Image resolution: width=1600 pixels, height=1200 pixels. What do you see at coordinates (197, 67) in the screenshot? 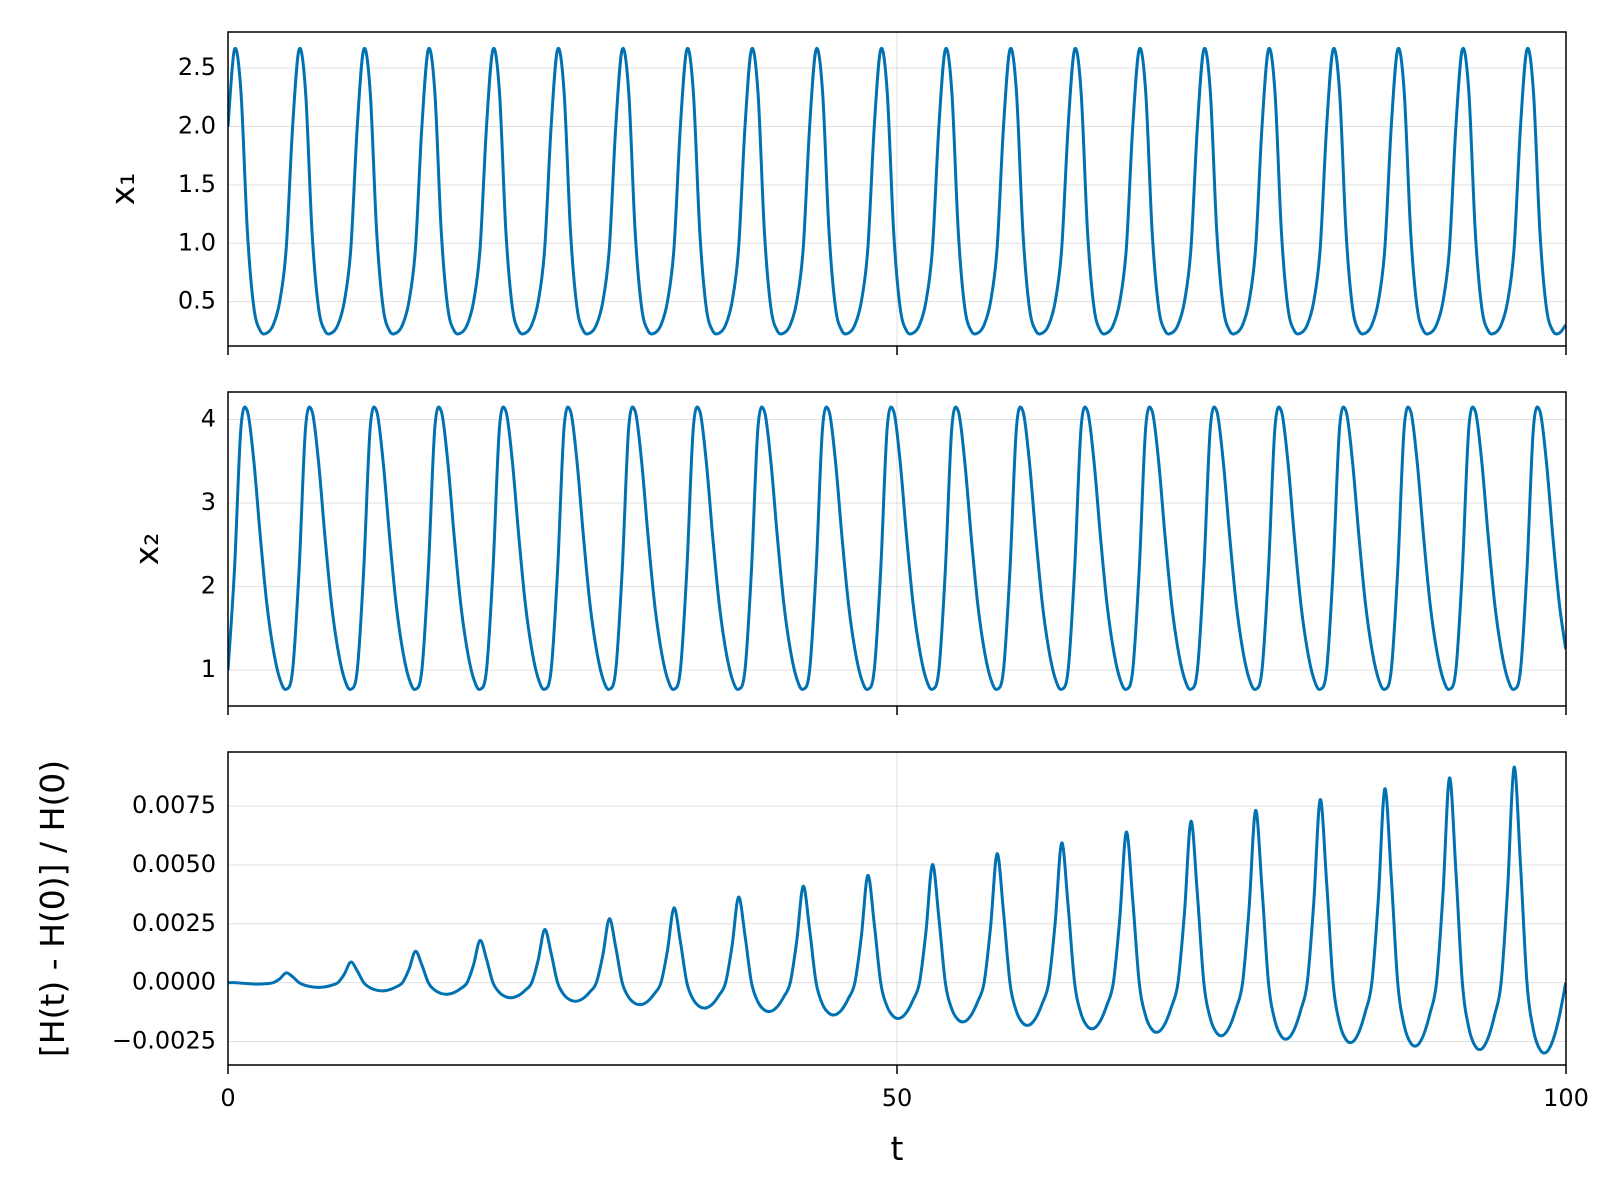
I see `y-tick-label: 2.5` at bounding box center [197, 67].